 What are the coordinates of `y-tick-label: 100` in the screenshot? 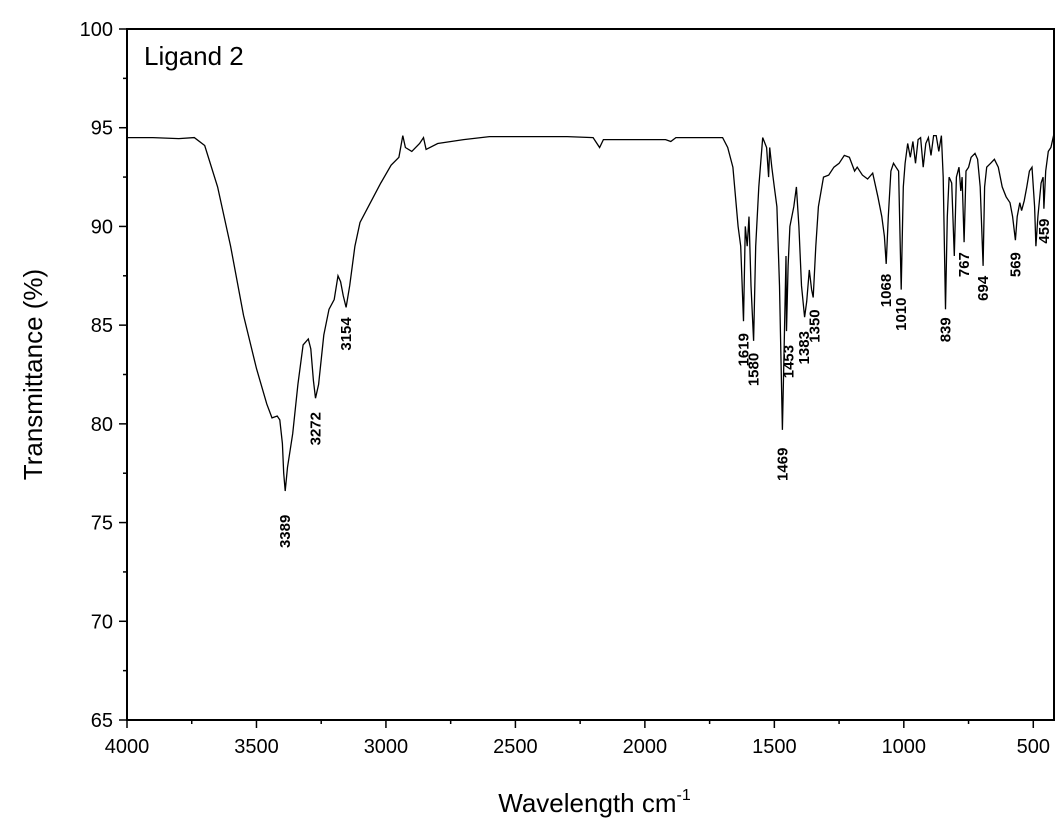 It's located at (96, 30).